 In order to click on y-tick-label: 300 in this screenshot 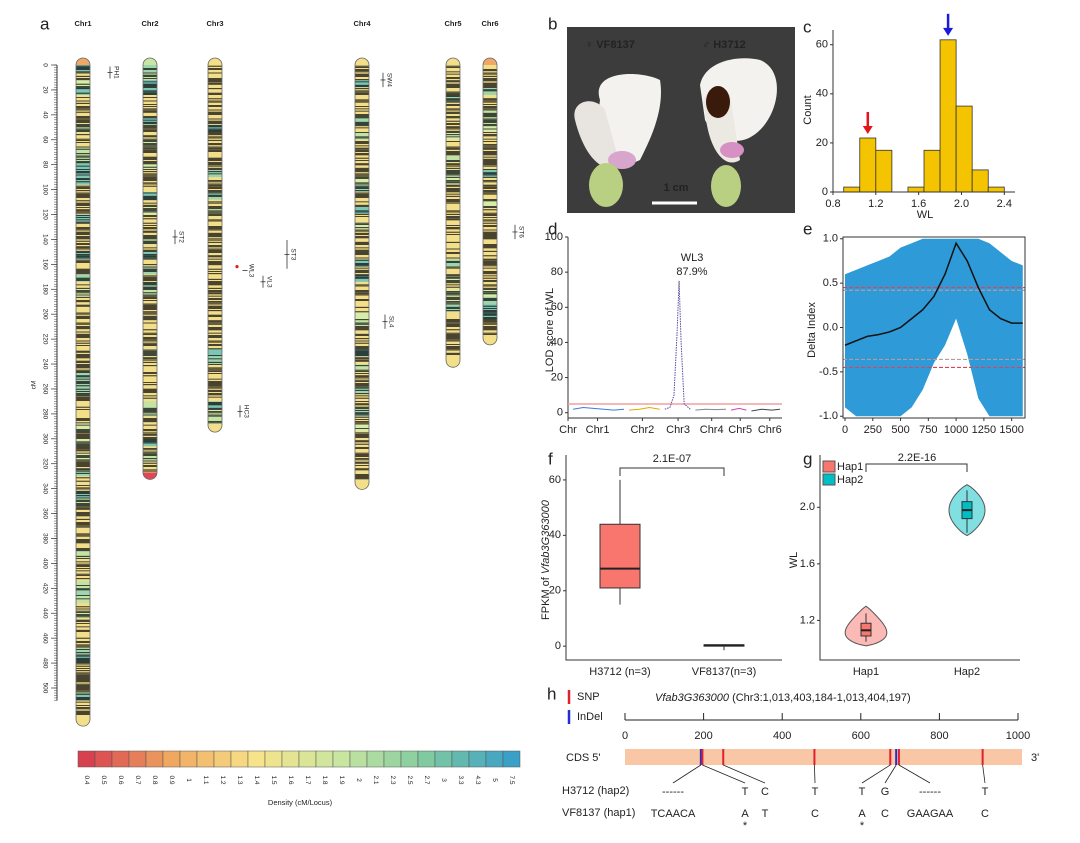, I will do `click(44, 438)`.